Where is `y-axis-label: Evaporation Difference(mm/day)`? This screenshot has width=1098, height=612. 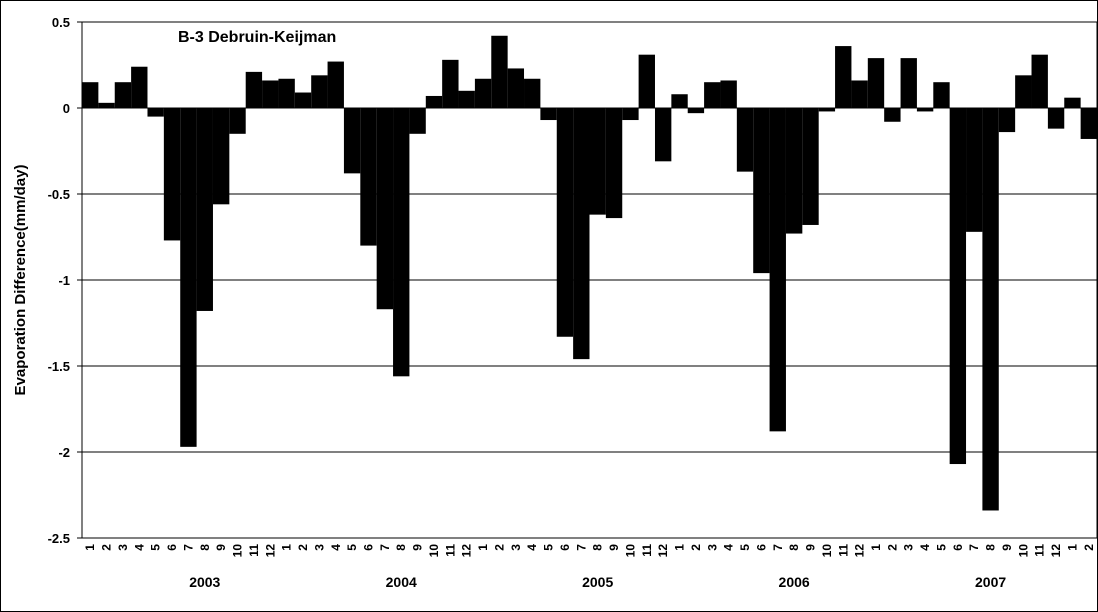
y-axis-label: Evaporation Difference(mm/day) is located at coordinates (20, 280).